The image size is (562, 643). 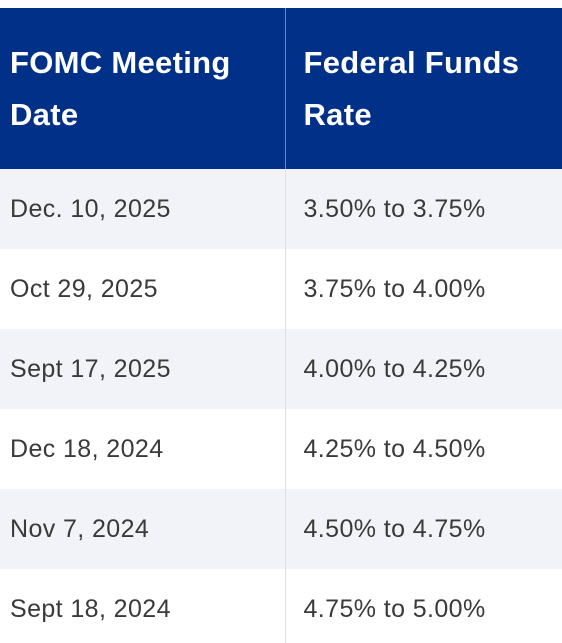 What do you see at coordinates (423, 289) in the screenshot?
I see `cell-funds-rate: 3.75% to 4.00%` at bounding box center [423, 289].